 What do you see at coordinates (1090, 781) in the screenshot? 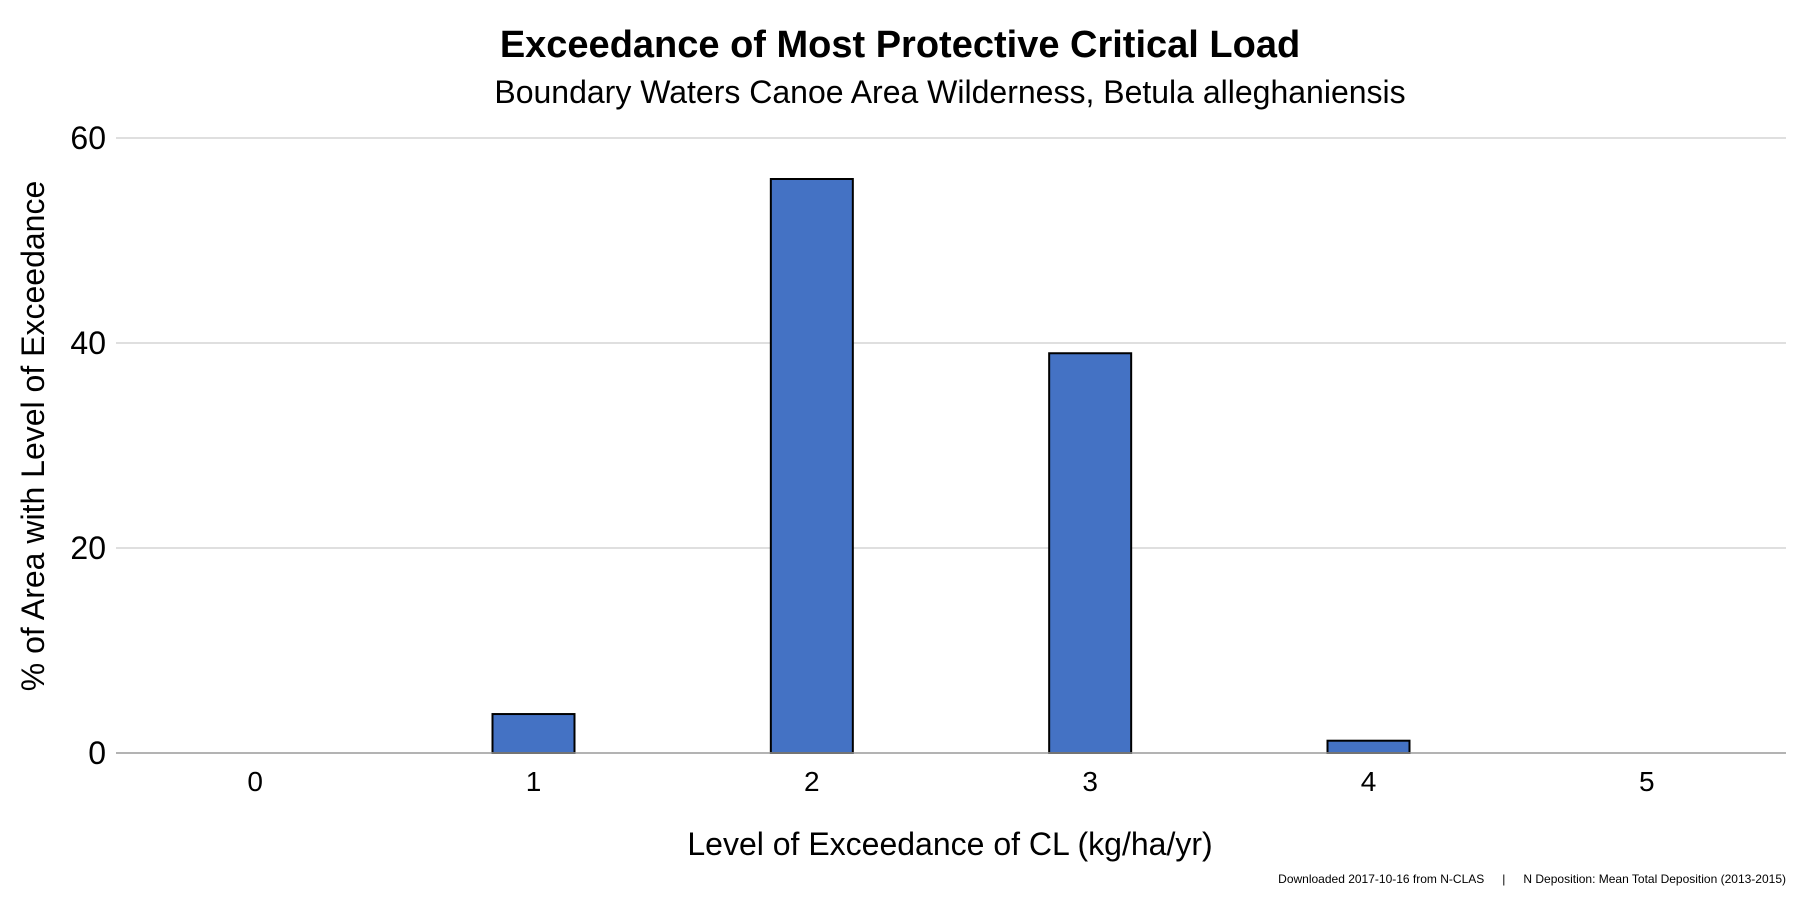
I see `x-tick-label: 3` at bounding box center [1090, 781].